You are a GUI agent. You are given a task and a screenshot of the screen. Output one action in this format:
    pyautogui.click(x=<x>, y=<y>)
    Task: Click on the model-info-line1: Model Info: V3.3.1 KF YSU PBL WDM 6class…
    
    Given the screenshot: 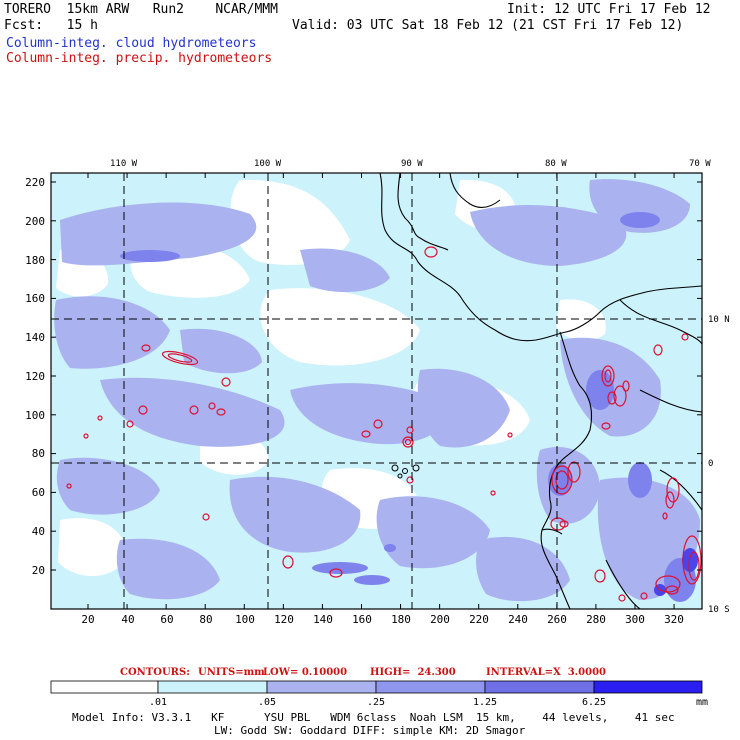 What is the action you would take?
    pyautogui.click(x=373, y=717)
    